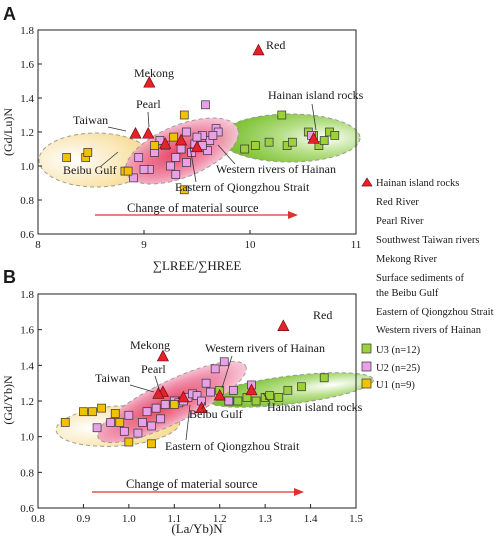 The width and height of the screenshot is (498, 537). What do you see at coordinates (420, 278) in the screenshot?
I see `legend-surface-sediments: Surface sediments of` at bounding box center [420, 278].